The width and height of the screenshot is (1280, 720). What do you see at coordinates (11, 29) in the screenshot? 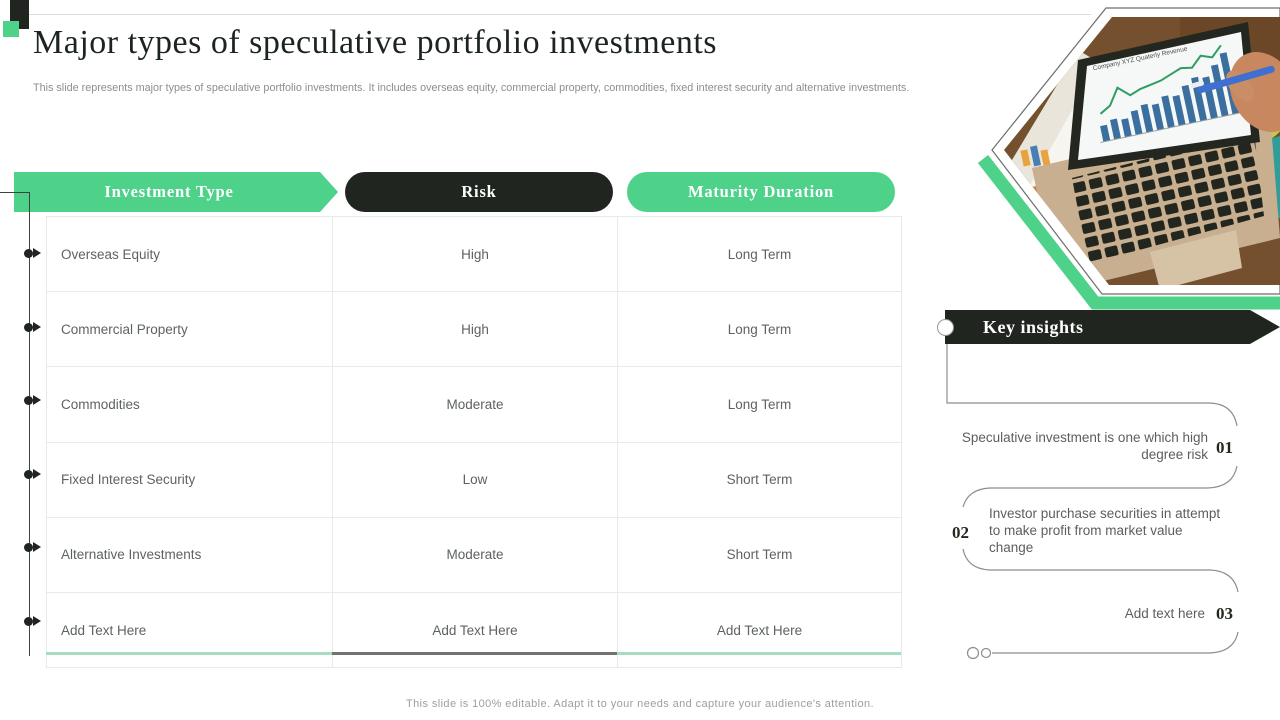
I see `corner-green-square` at bounding box center [11, 29].